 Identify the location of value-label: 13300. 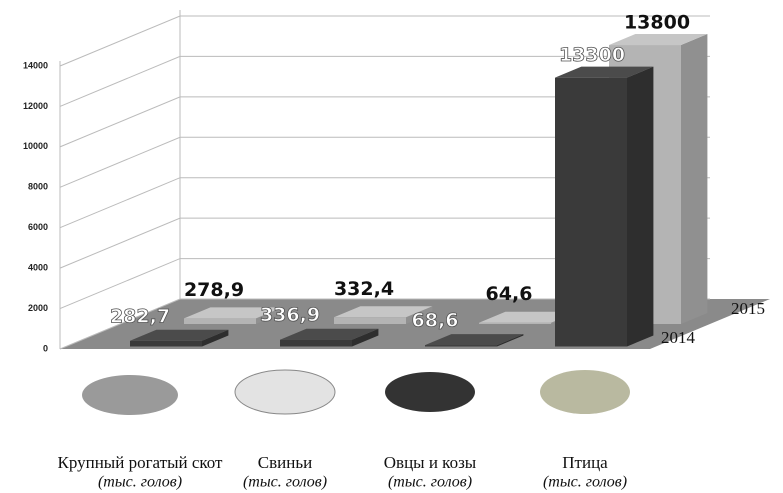
(592, 55).